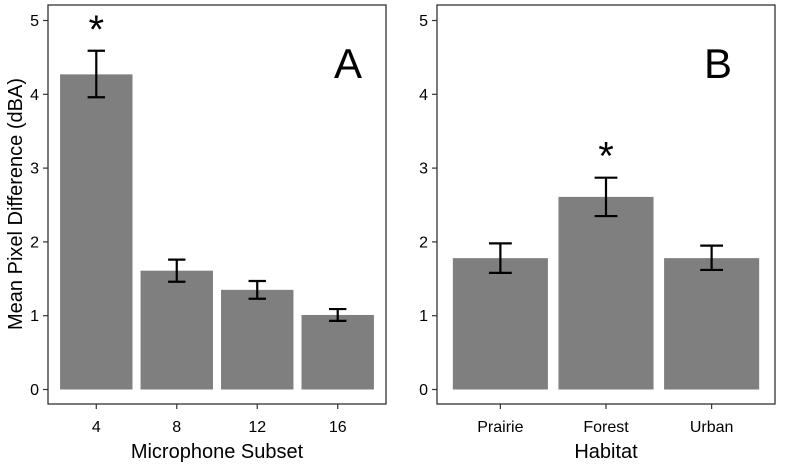 The width and height of the screenshot is (785, 465). I want to click on panel-a-ytick-label: 1, so click(34, 316).